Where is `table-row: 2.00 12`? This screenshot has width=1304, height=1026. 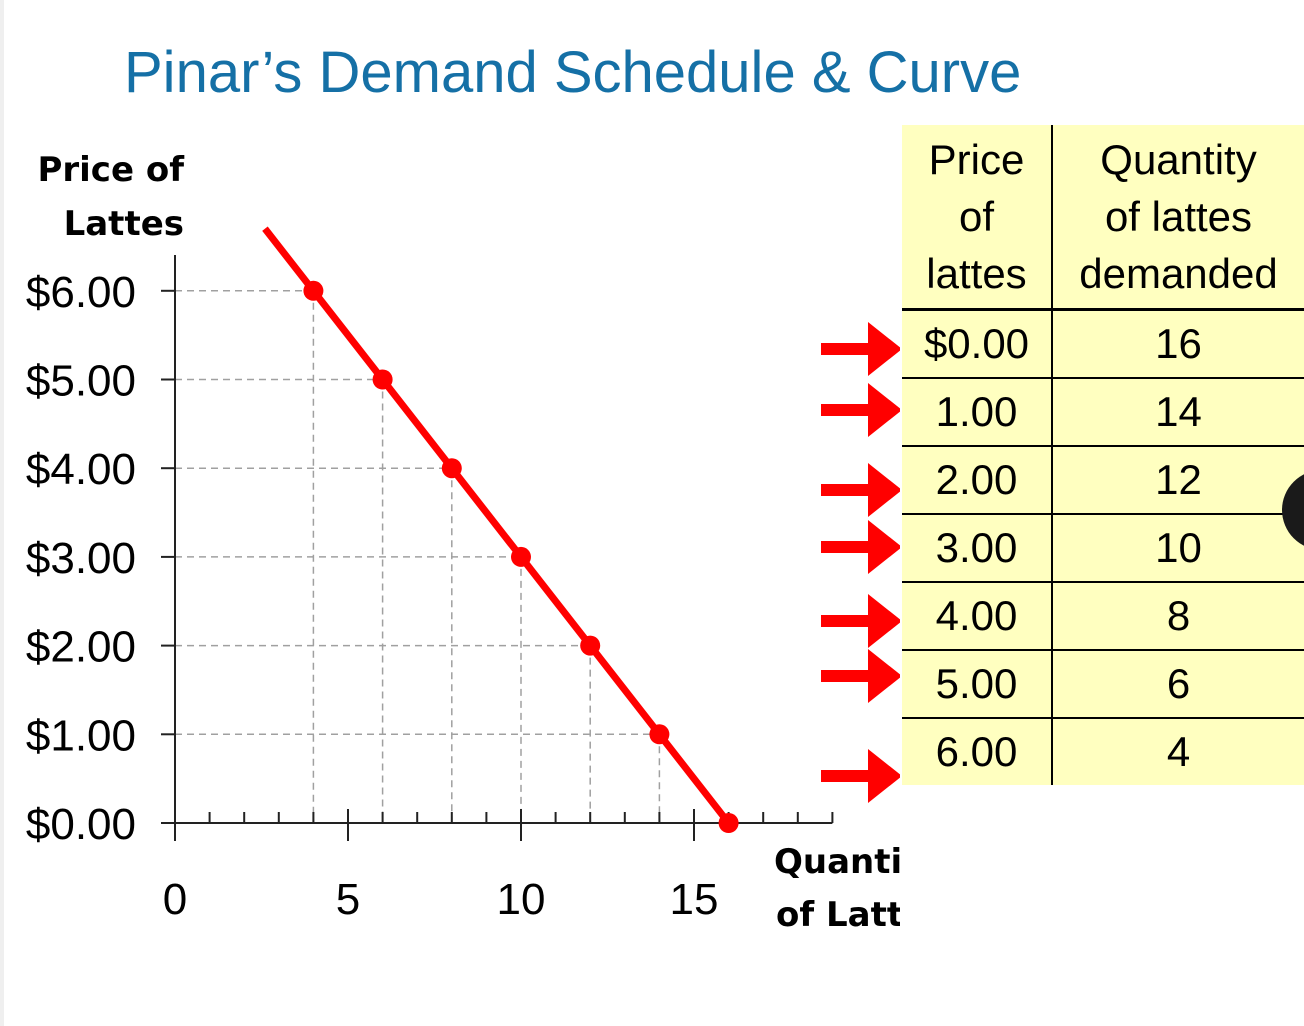
table-row: 2.00 12 is located at coordinates (1103, 479).